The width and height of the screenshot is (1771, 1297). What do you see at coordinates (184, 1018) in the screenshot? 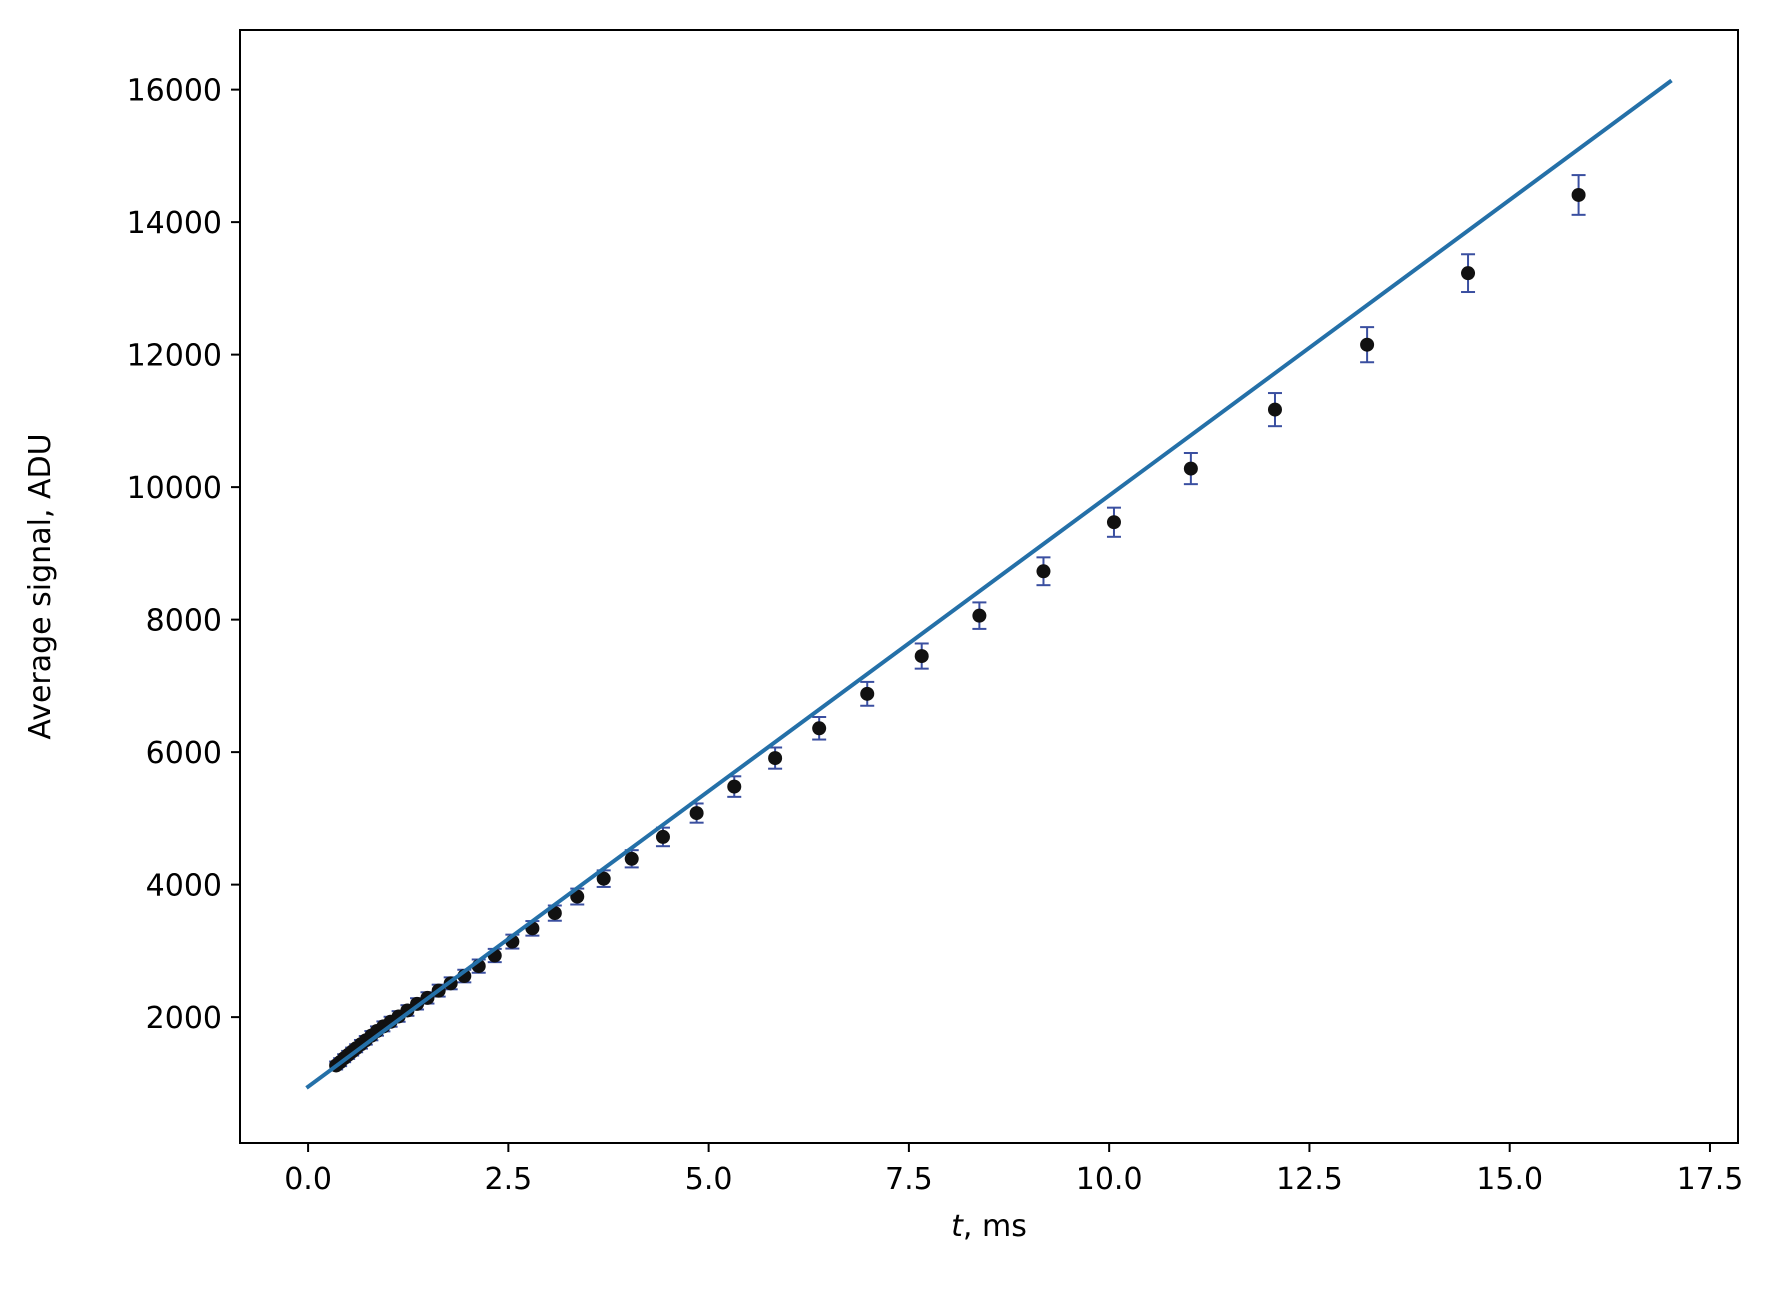
I see `y-tick-label: 2000` at bounding box center [184, 1018].